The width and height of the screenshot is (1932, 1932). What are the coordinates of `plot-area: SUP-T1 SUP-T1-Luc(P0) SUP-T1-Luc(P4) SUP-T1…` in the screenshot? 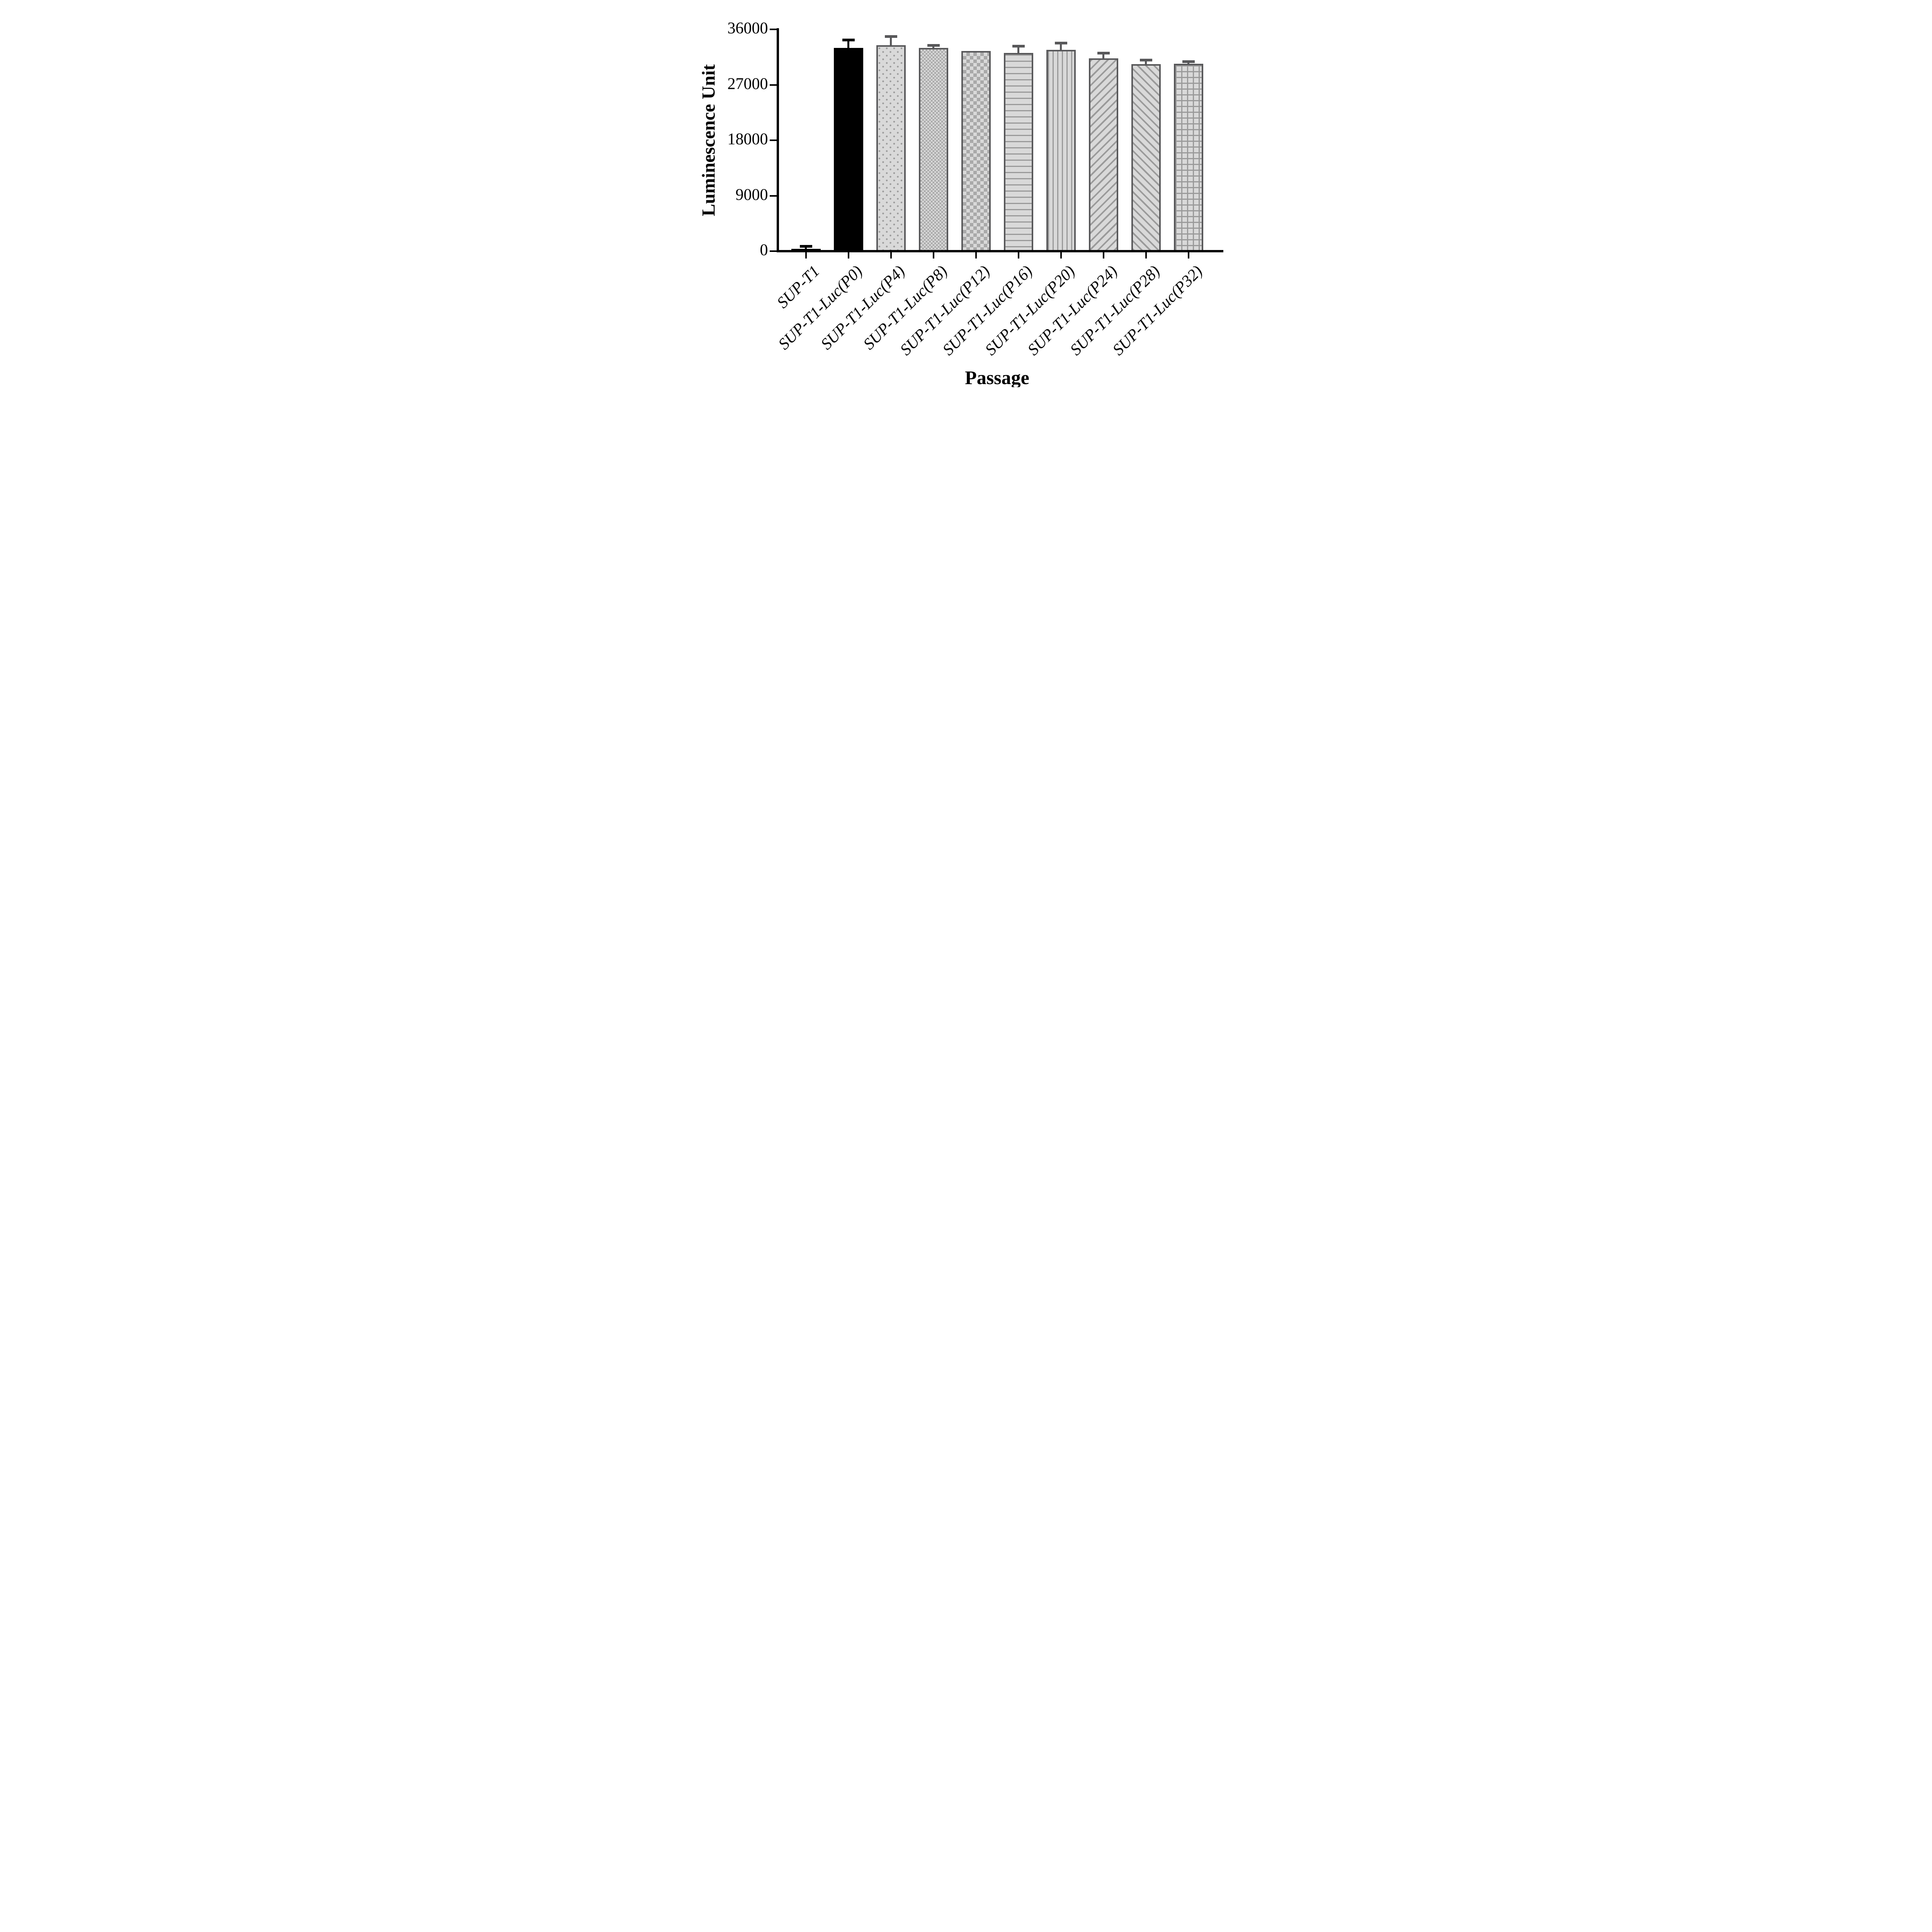 It's located at (966, 193).